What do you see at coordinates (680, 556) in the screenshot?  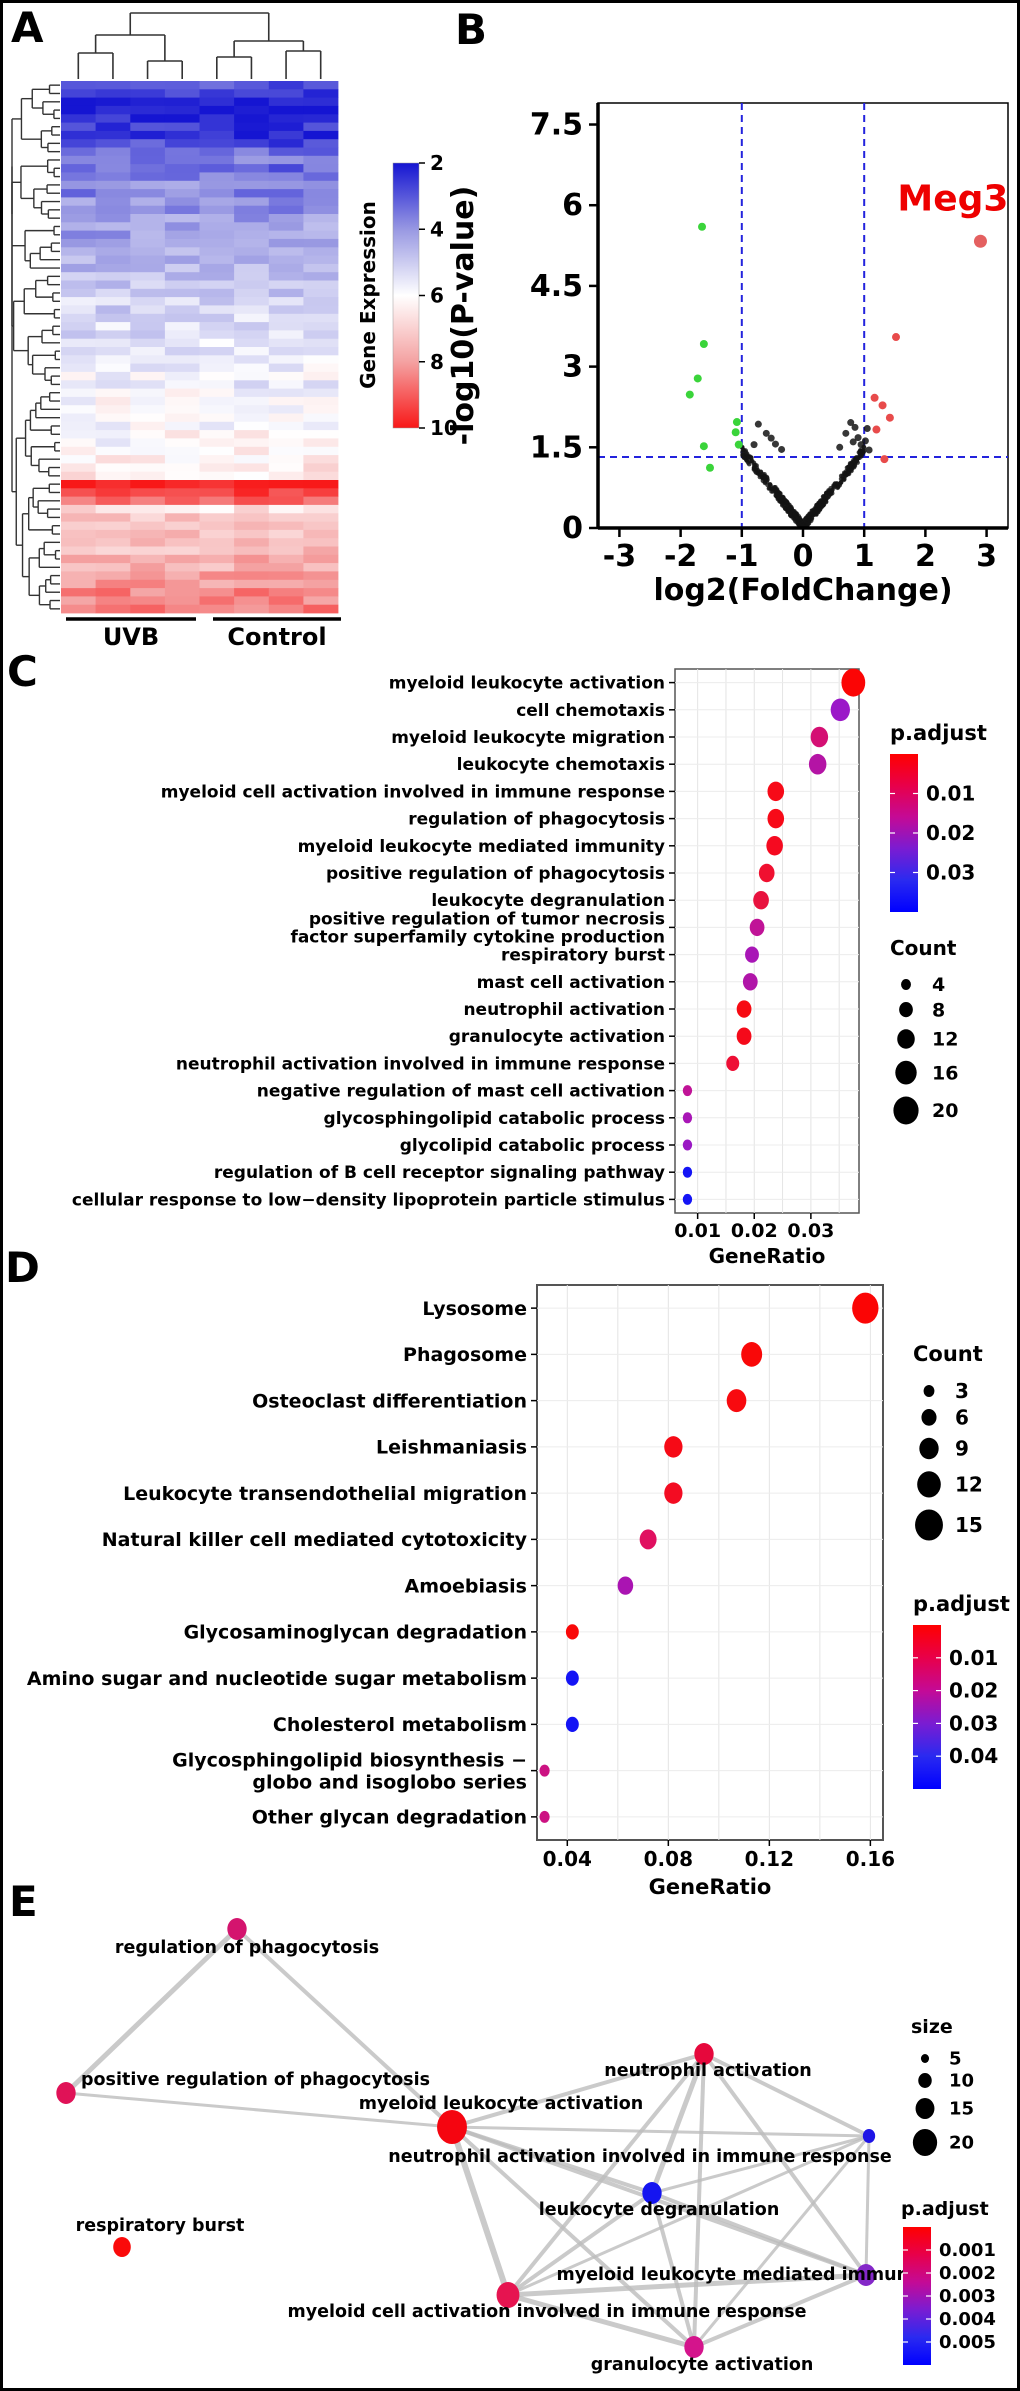 I see `x-axis-tick-label: -2` at bounding box center [680, 556].